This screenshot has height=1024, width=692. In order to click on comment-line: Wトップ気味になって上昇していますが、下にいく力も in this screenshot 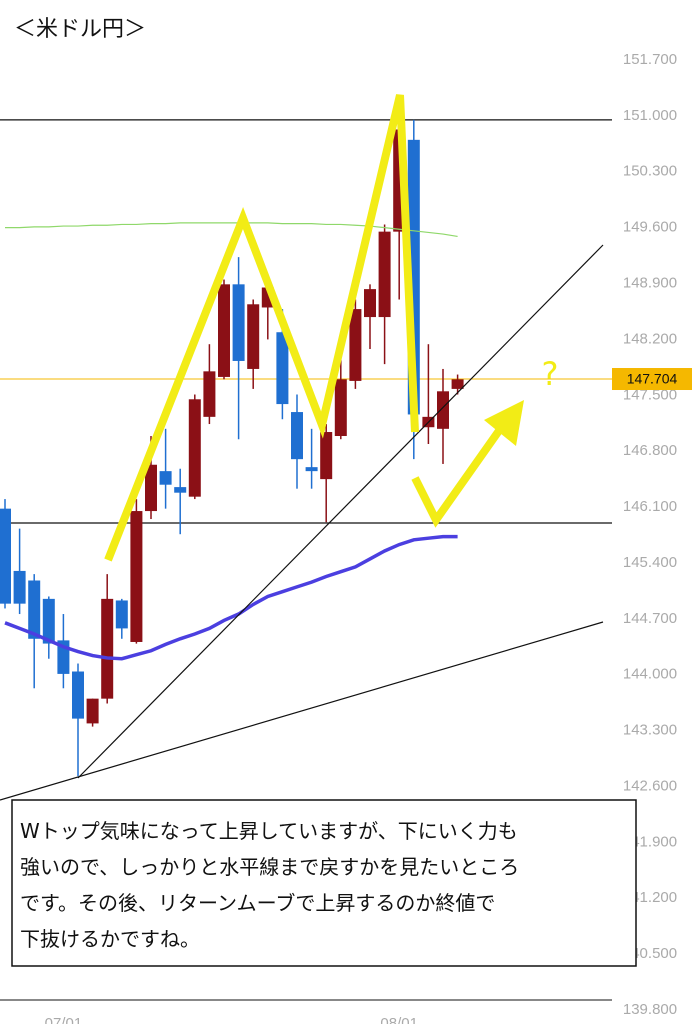, I will do `click(269, 831)`.